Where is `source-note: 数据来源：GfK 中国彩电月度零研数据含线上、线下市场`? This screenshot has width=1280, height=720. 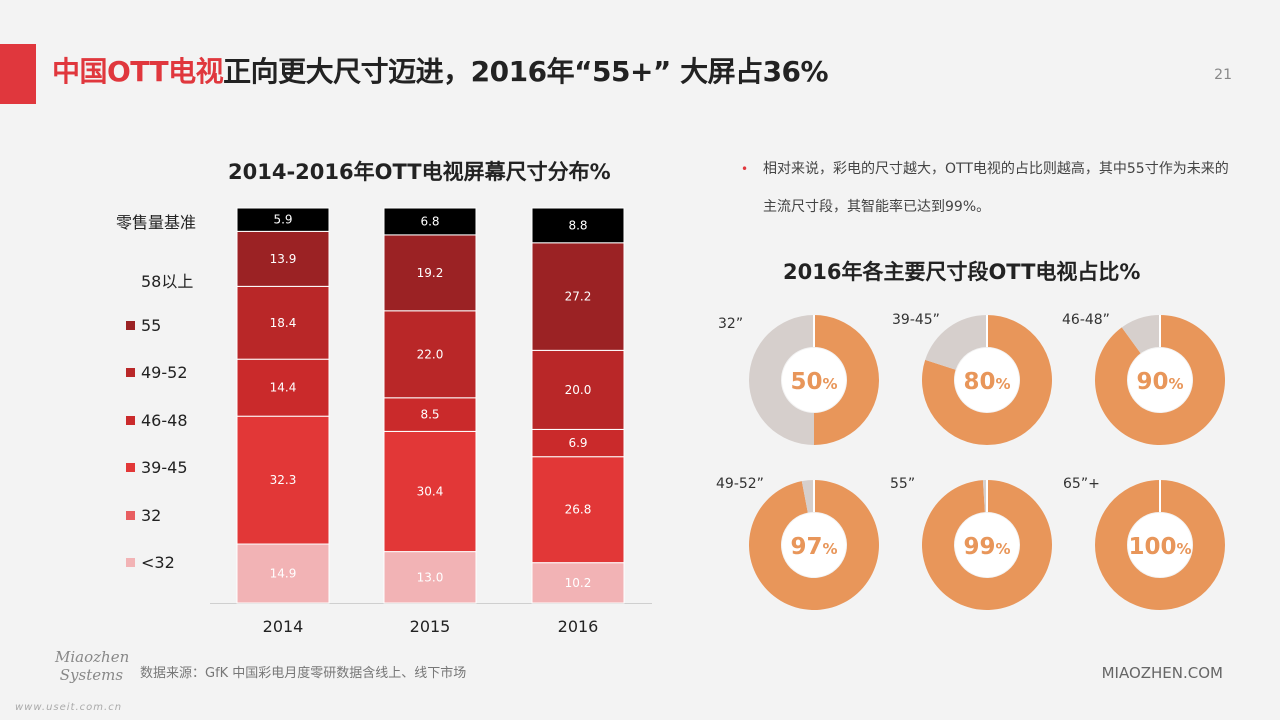 source-note: 数据来源：GfK 中国彩电月度零研数据含线上、线下市场 is located at coordinates (303, 673).